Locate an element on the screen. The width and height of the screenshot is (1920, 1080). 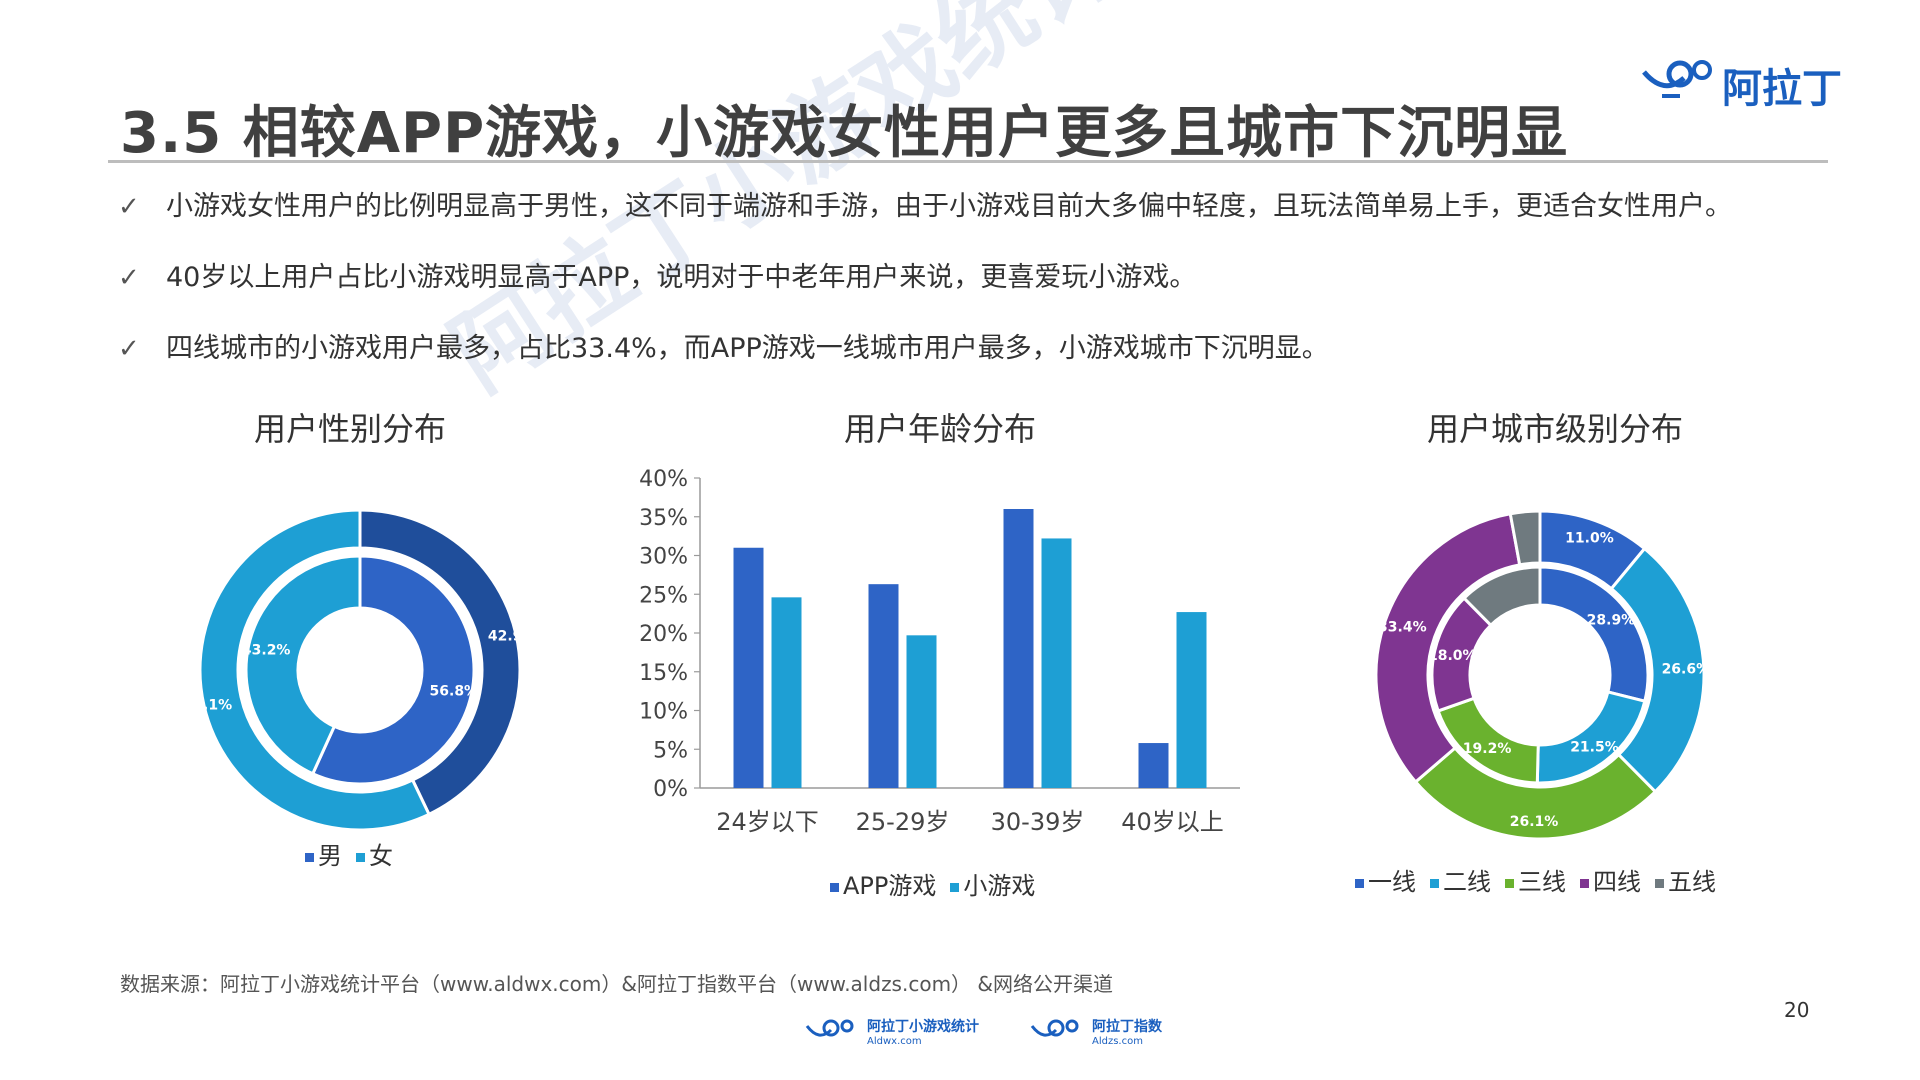
chart-city-outer-label-1: 26.6% is located at coordinates (1686, 670).